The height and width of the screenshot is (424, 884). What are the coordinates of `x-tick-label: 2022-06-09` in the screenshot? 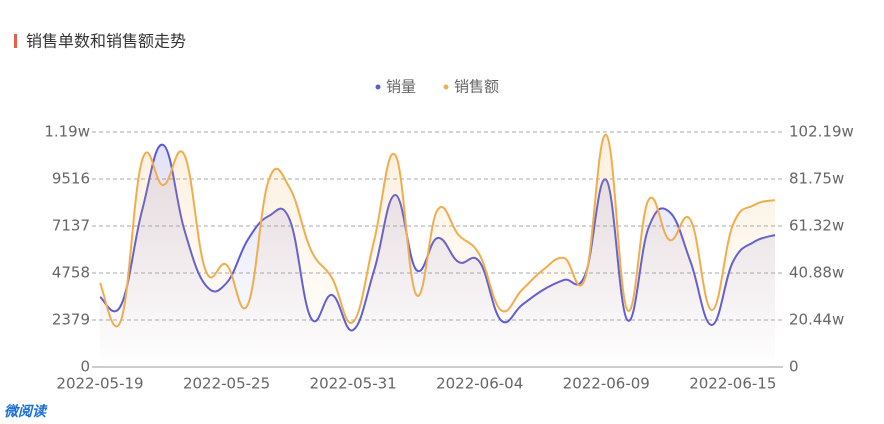 It's located at (606, 384).